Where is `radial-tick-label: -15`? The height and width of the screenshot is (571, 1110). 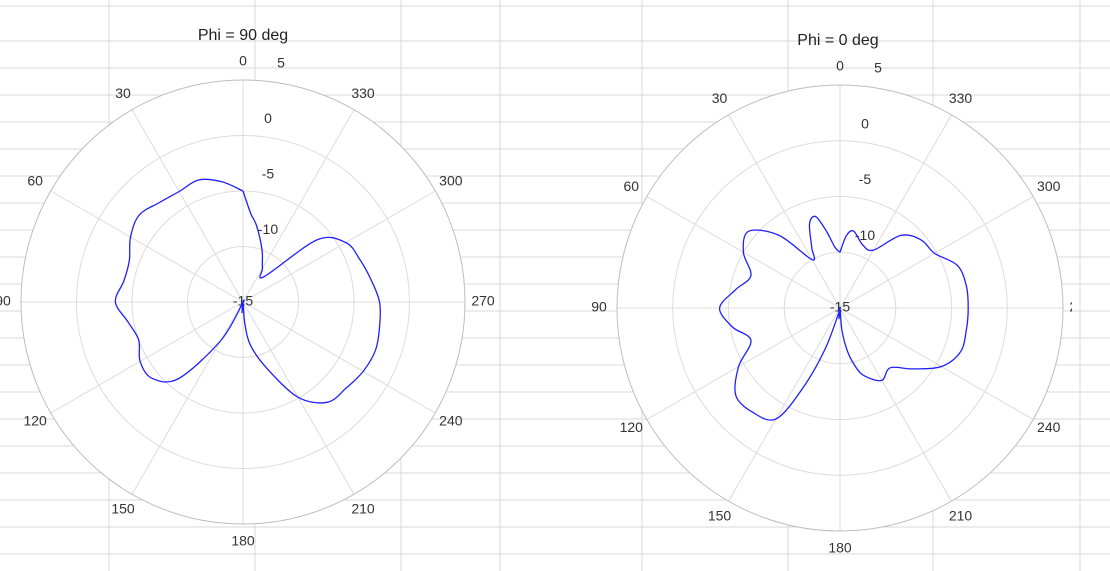
radial-tick-label: -15 is located at coordinates (840, 307).